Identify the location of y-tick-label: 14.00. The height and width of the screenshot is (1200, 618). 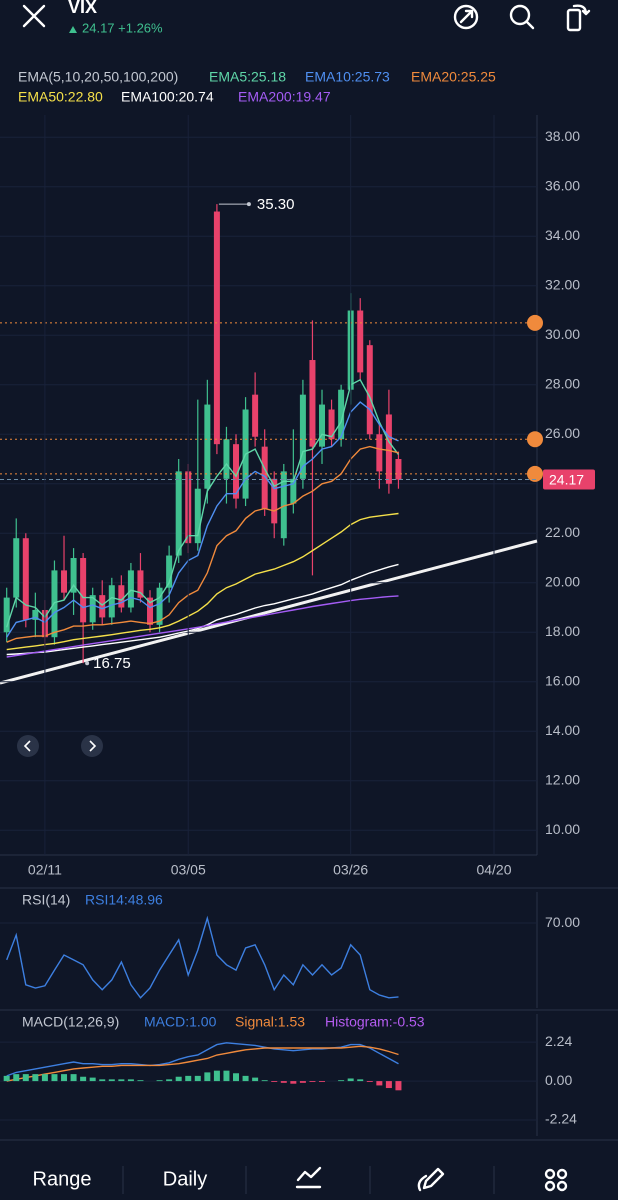
(562, 730).